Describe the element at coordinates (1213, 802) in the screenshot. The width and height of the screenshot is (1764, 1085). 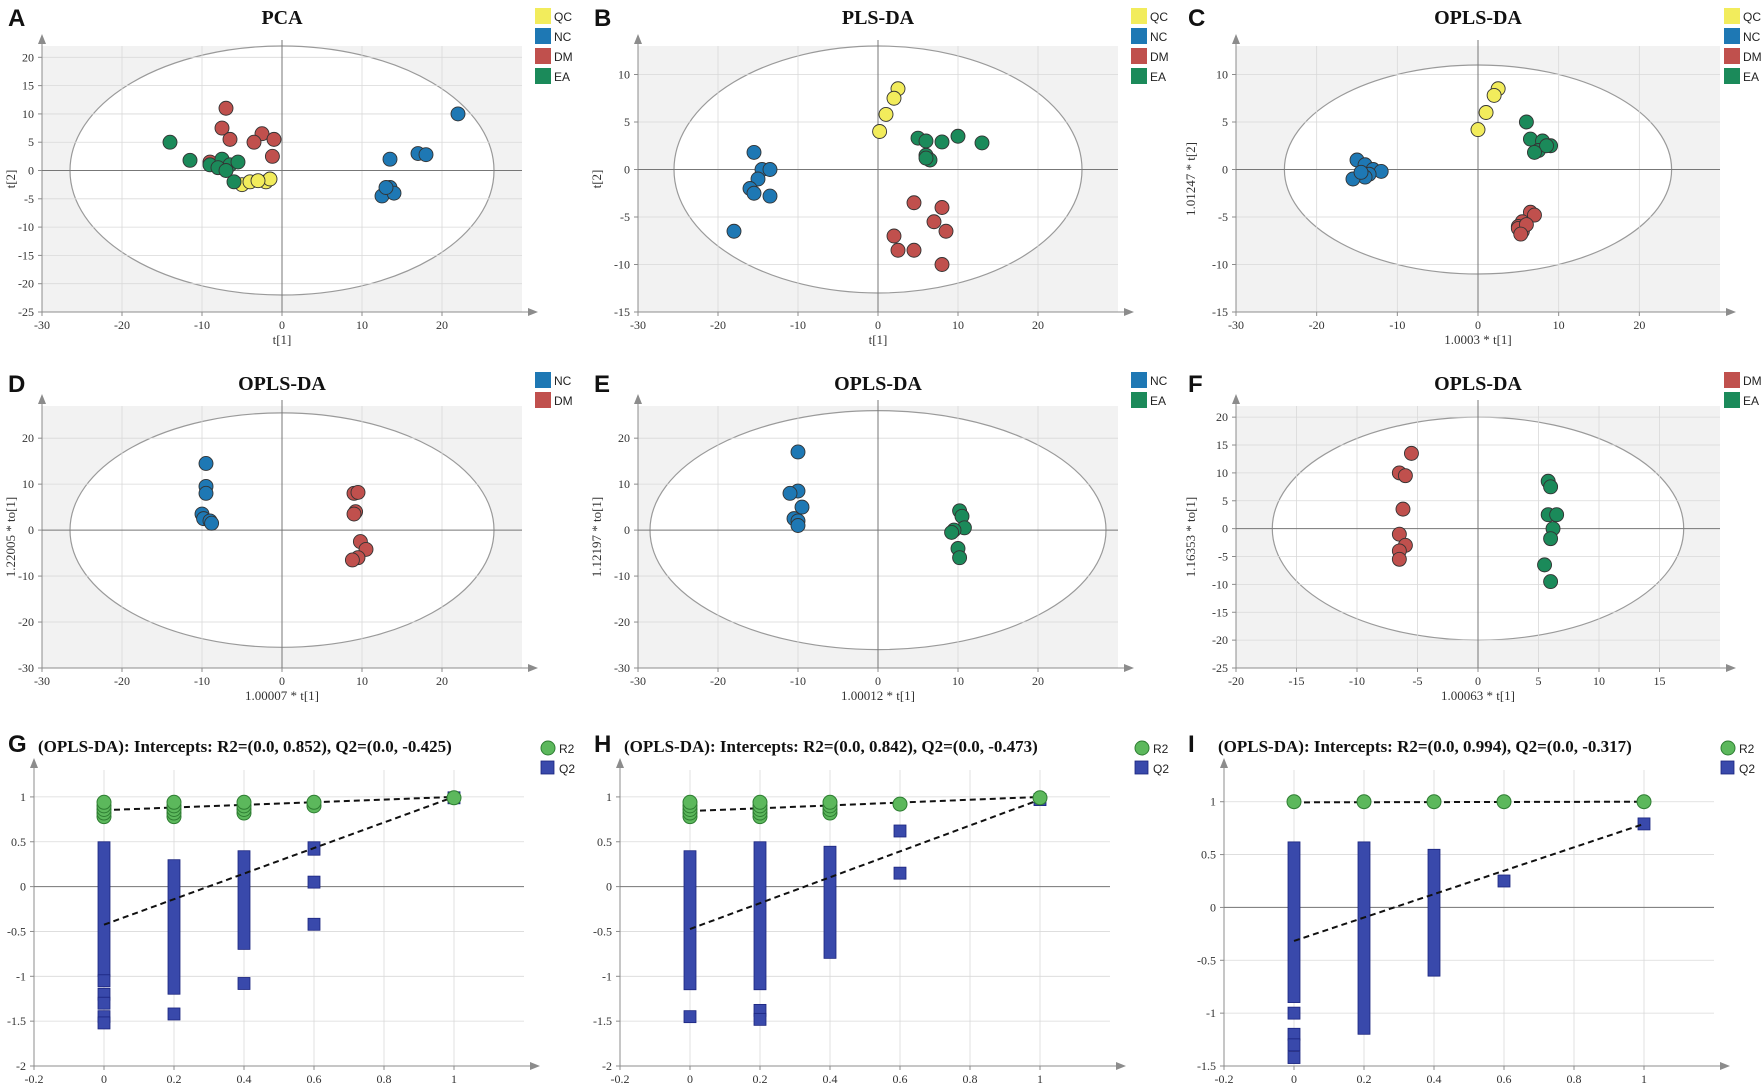
I see `y-tick-label: 1` at that location.